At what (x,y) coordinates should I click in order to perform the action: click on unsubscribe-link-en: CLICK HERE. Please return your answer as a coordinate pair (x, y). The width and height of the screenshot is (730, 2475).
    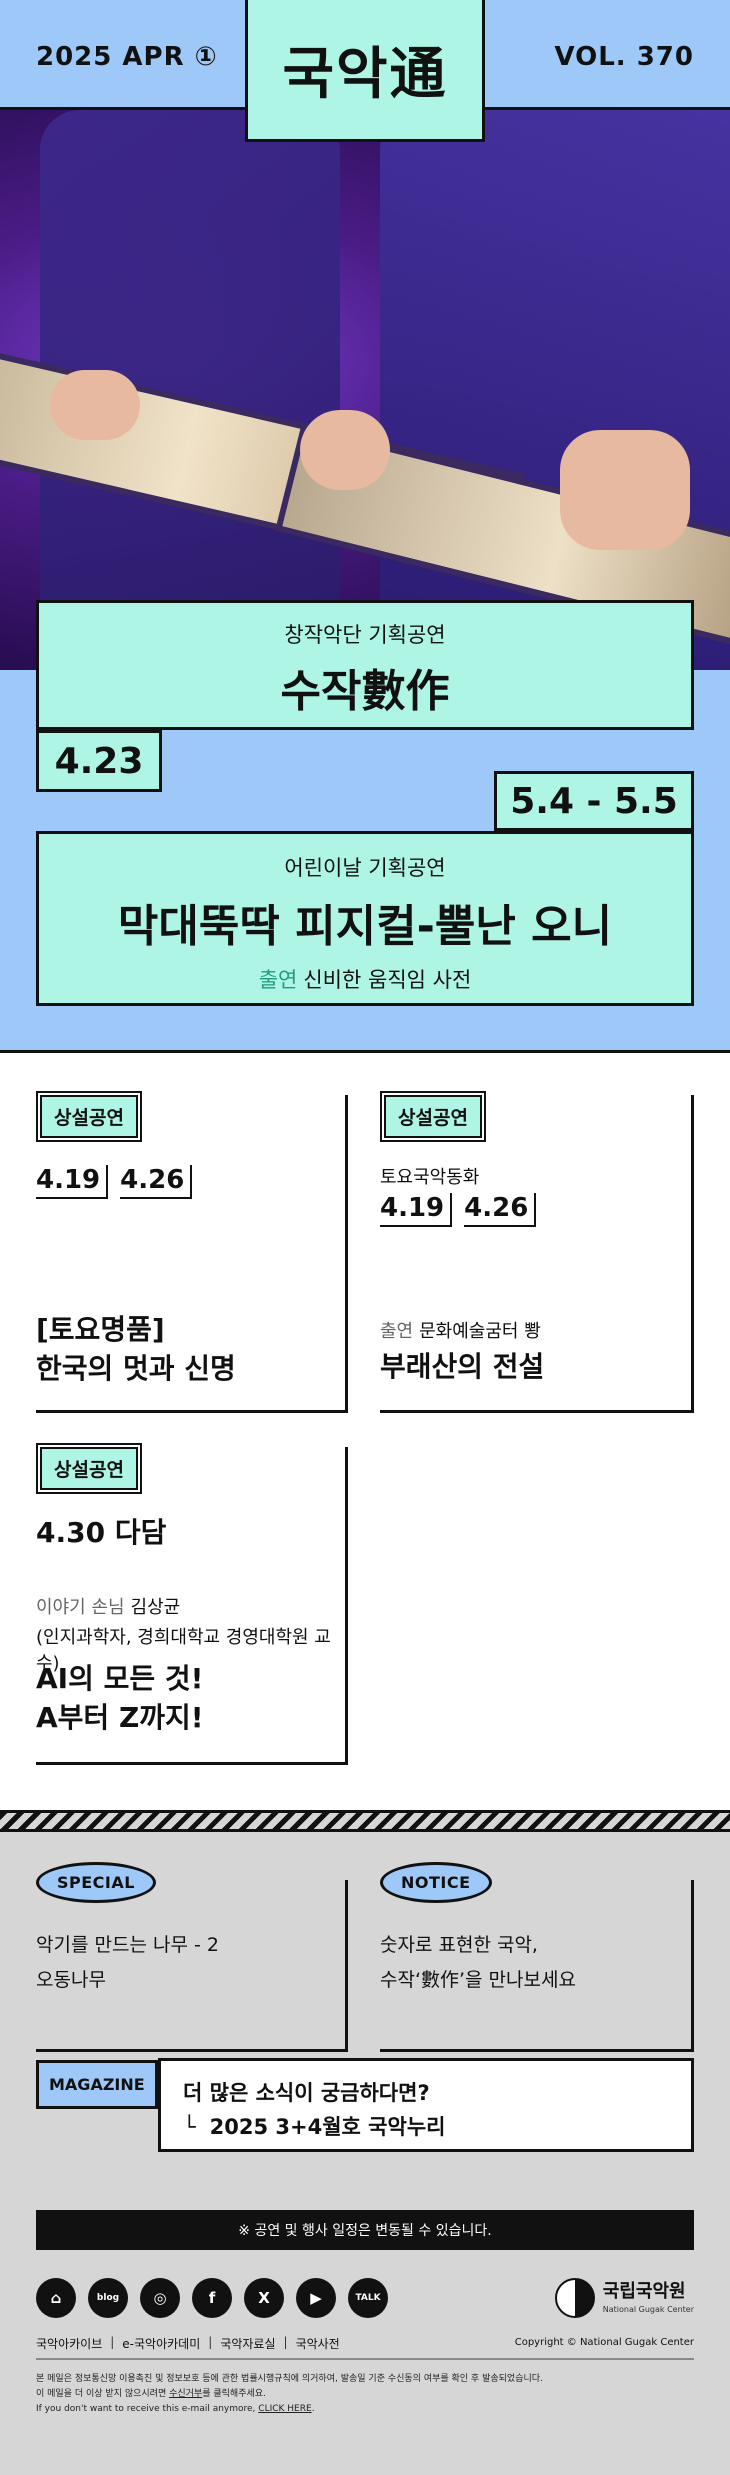
    Looking at the image, I should click on (285, 2408).